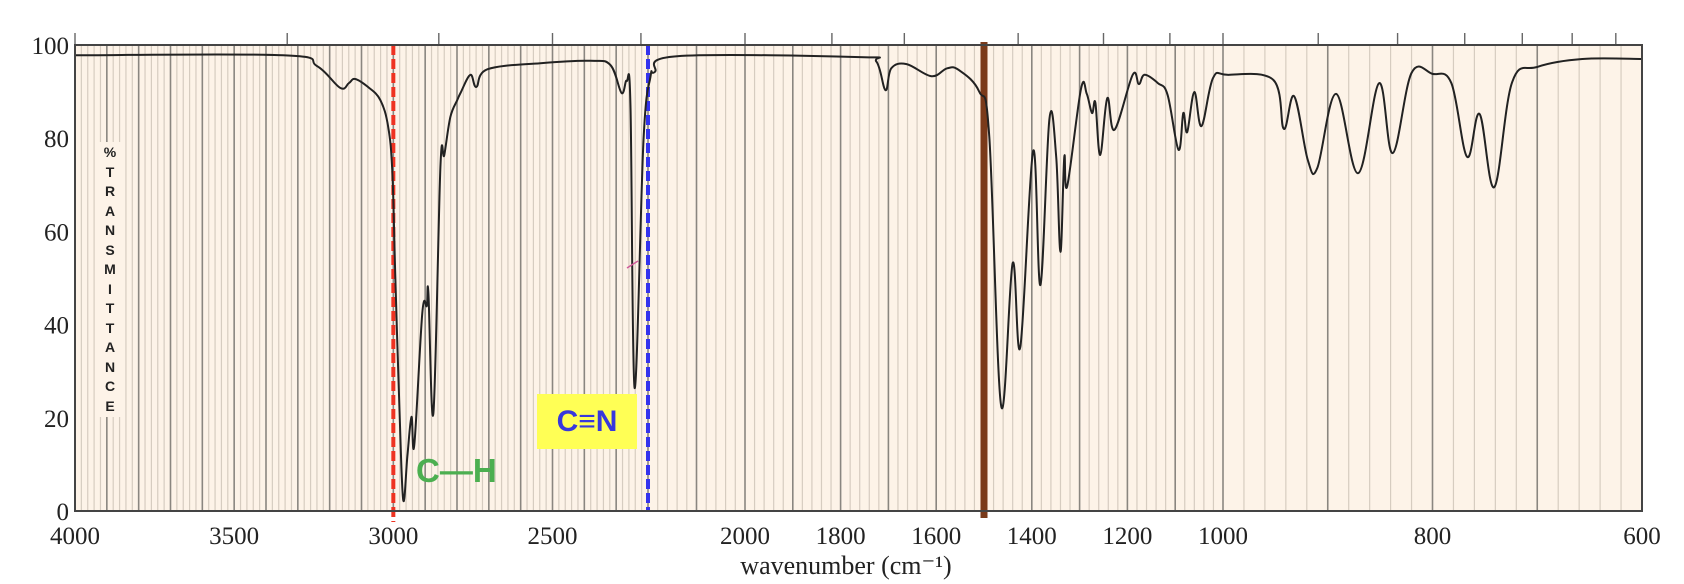  I want to click on x-tick-label: 3500, so click(234, 536).